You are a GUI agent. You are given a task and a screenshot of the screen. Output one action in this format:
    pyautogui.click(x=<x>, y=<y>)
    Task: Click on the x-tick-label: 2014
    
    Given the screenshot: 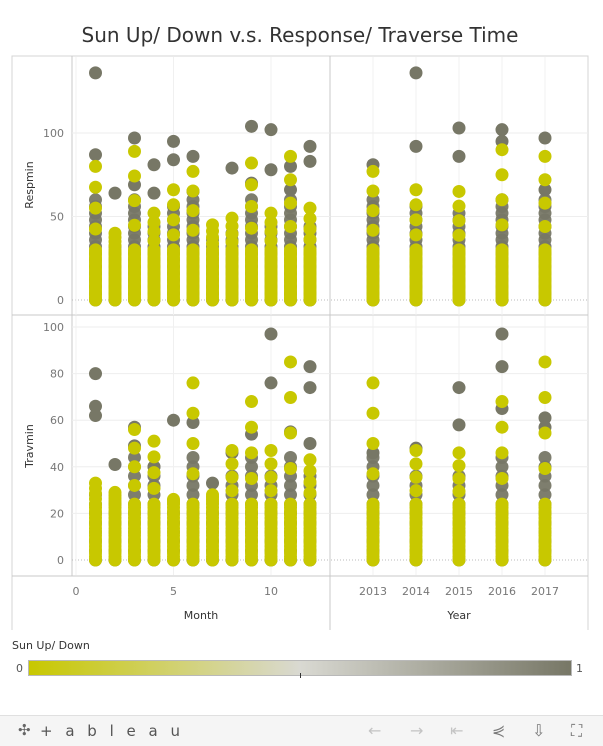 What is the action you would take?
    pyautogui.click(x=416, y=591)
    